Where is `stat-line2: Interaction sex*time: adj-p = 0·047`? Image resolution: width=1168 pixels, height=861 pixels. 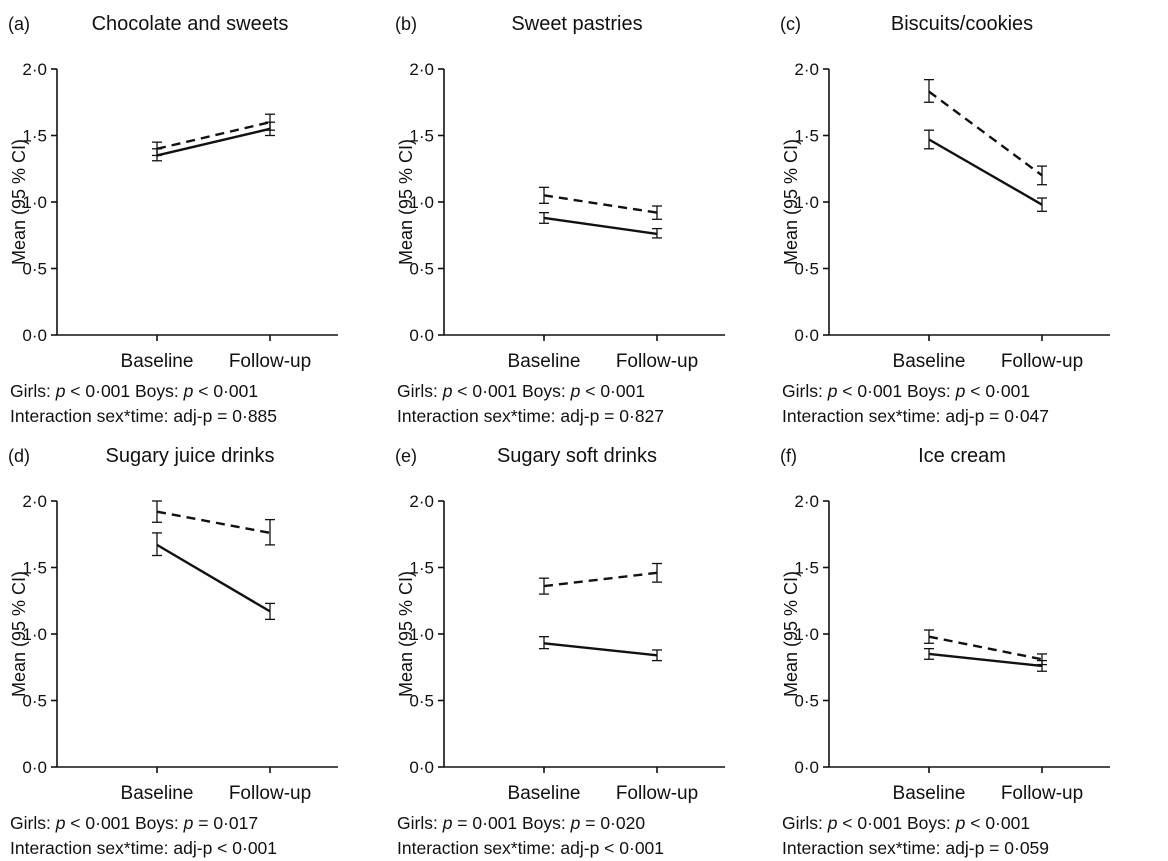 stat-line2: Interaction sex*time: adj-p = 0·047 is located at coordinates (915, 416).